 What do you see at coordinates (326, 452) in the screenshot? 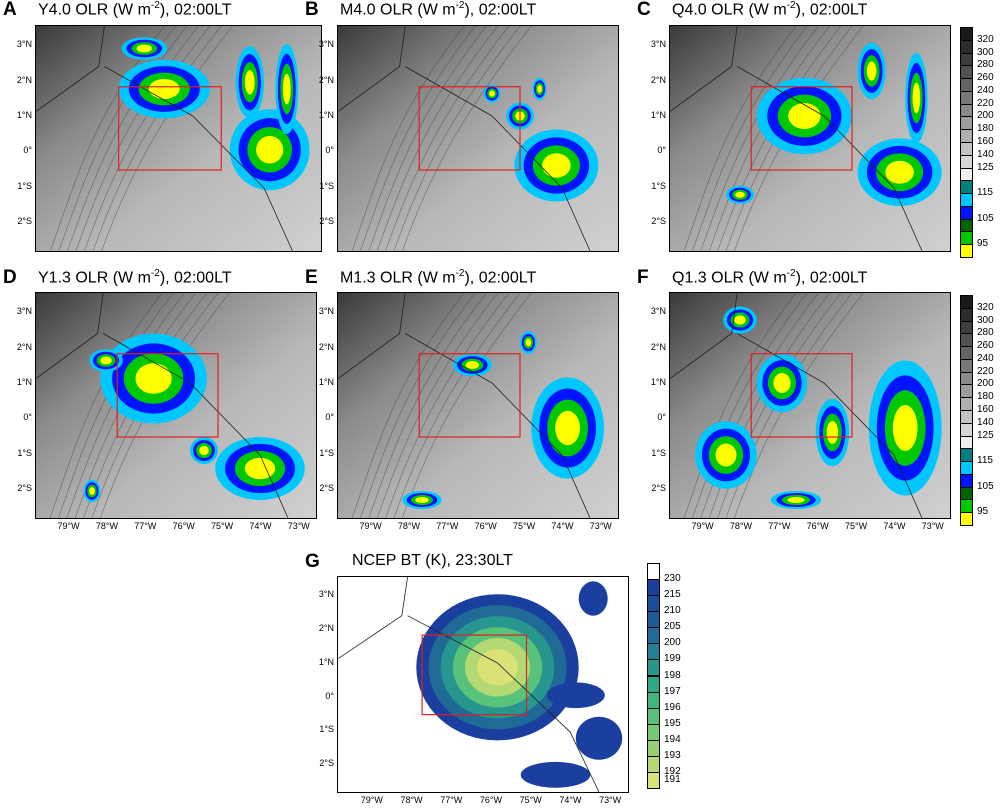
I see `lat-tick-label: 1°S` at bounding box center [326, 452].